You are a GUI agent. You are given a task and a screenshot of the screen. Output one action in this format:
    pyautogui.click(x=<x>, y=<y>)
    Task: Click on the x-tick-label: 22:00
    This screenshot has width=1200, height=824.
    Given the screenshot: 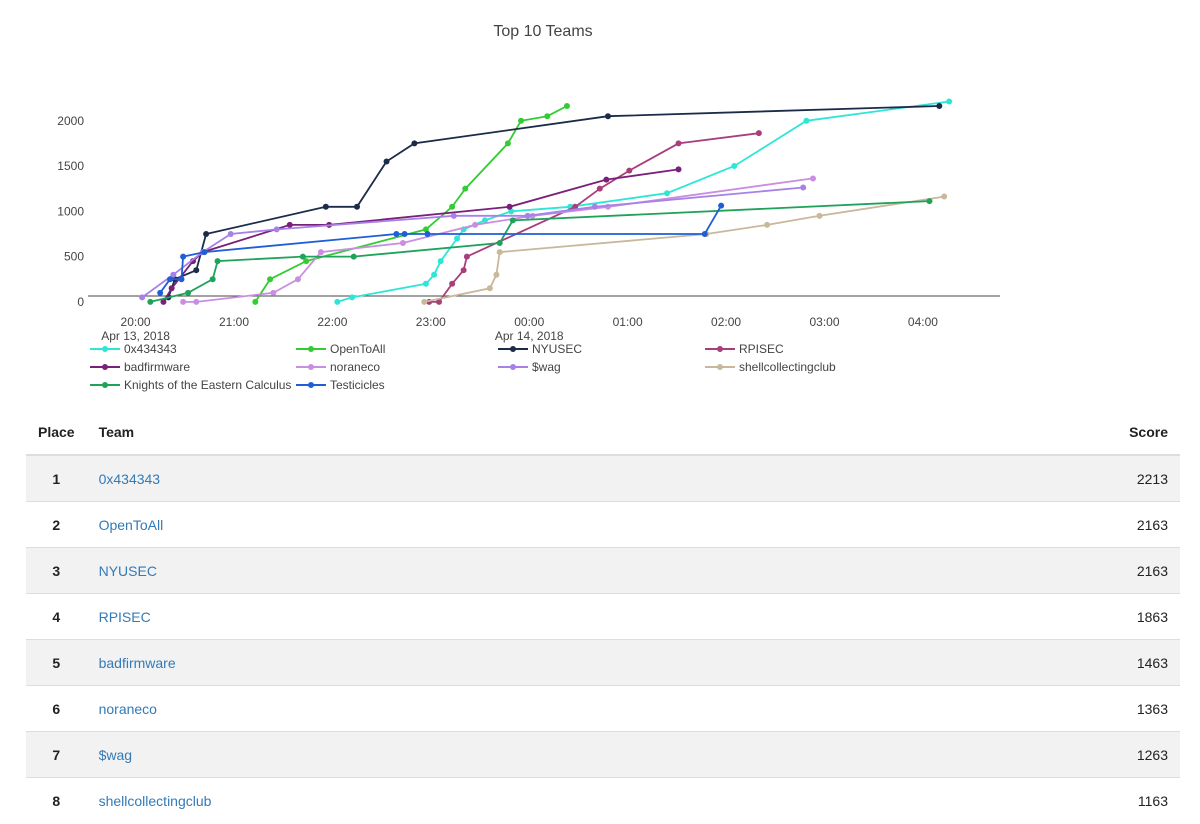 What is the action you would take?
    pyautogui.click(x=332, y=322)
    